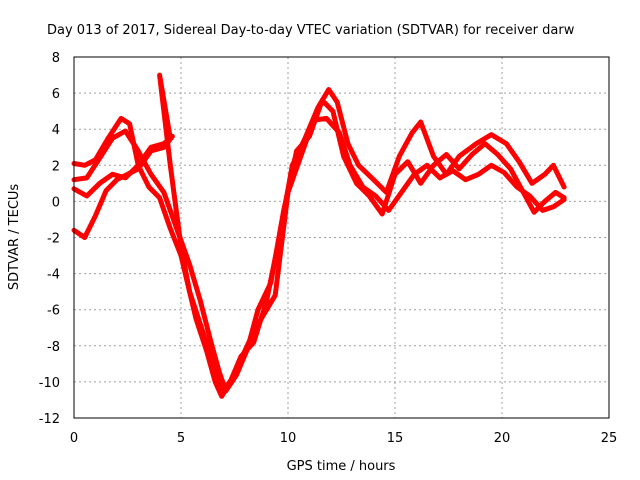 The width and height of the screenshot is (640, 480). I want to click on y-tick-label: 8, so click(56, 58).